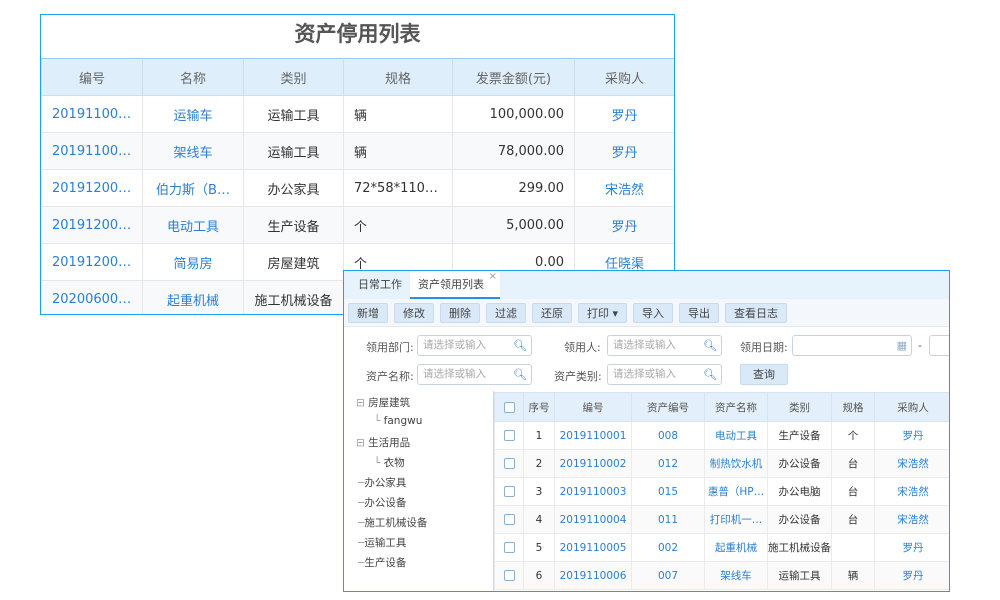 The height and width of the screenshot is (600, 1000). I want to click on tree-node: ─办公家具, so click(382, 482).